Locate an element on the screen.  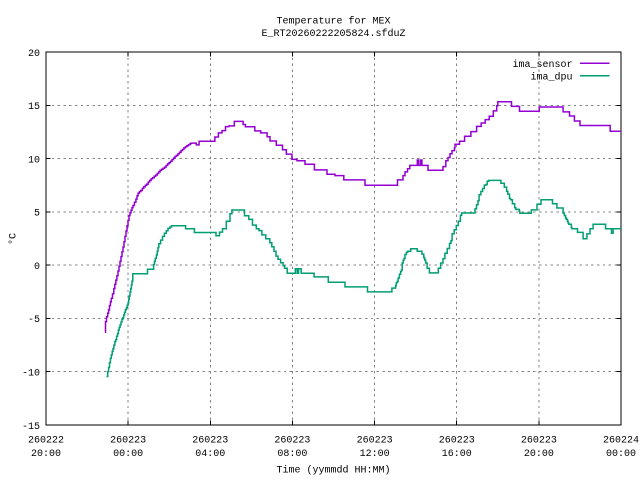
svg-text: E_RT20260222205824.sfduZ is located at coordinates (333, 34).